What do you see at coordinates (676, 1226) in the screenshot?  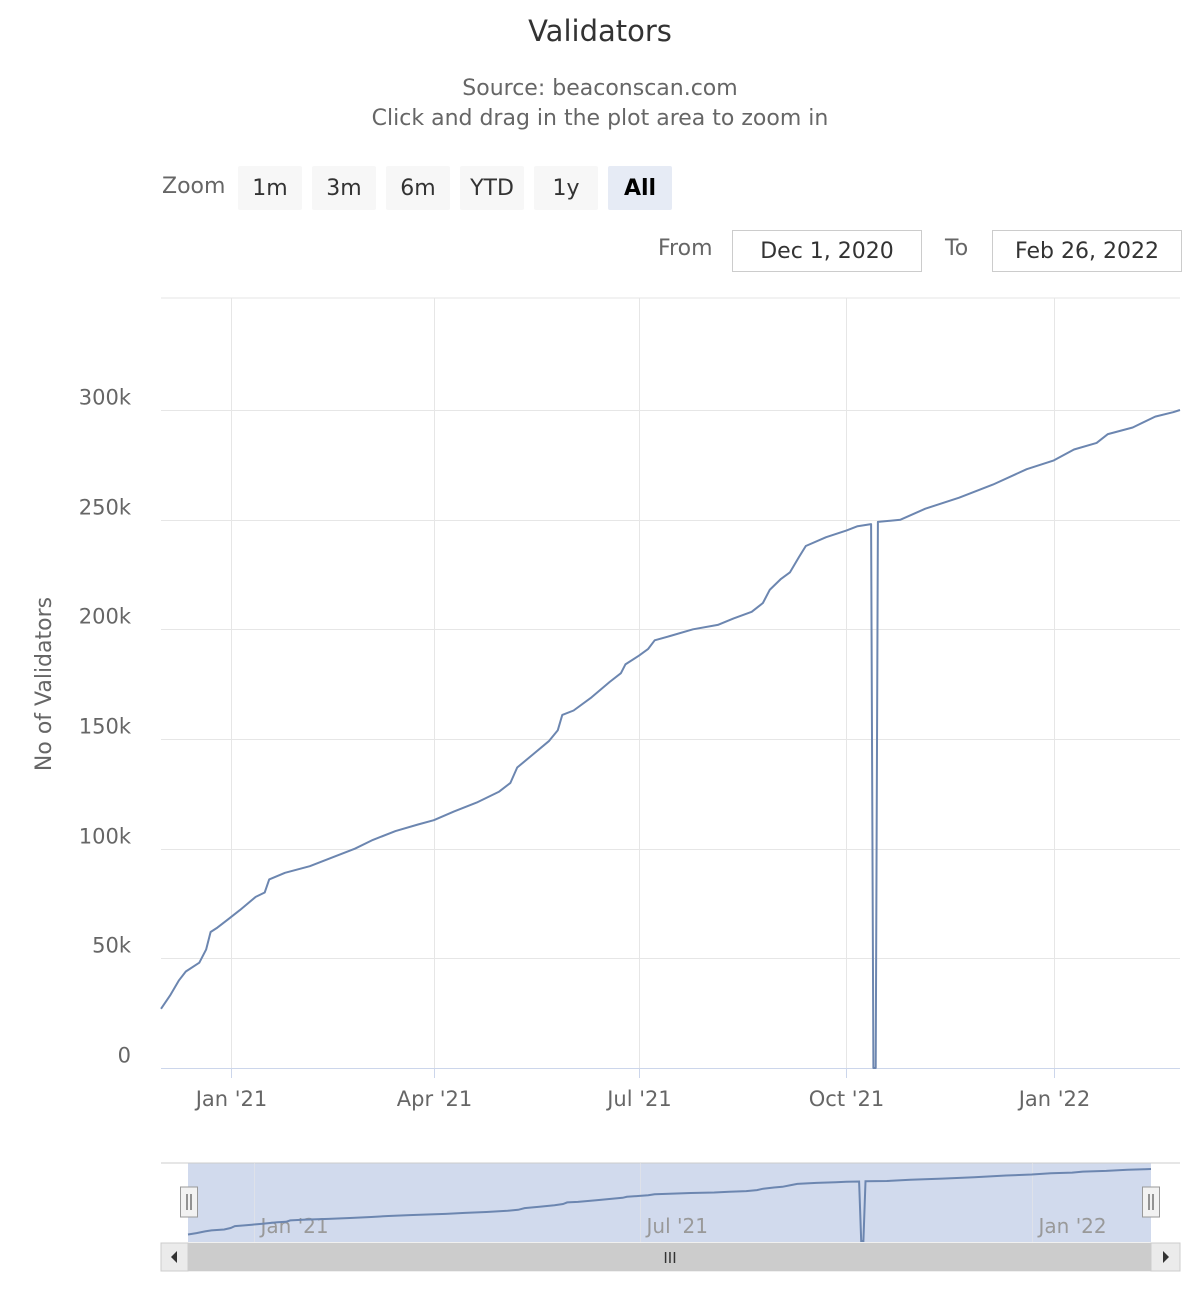 I see `navigator-label: Jul '21` at bounding box center [676, 1226].